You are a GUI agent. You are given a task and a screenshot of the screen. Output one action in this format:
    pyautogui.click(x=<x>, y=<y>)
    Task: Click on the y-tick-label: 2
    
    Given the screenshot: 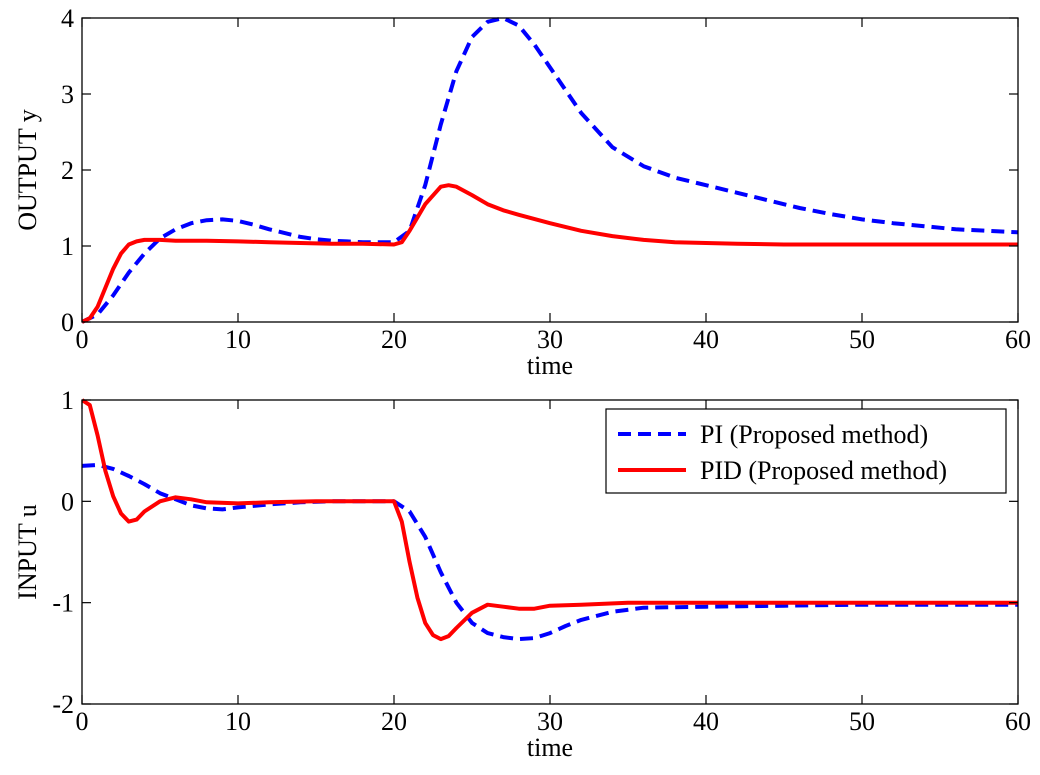 What is the action you would take?
    pyautogui.click(x=67, y=170)
    